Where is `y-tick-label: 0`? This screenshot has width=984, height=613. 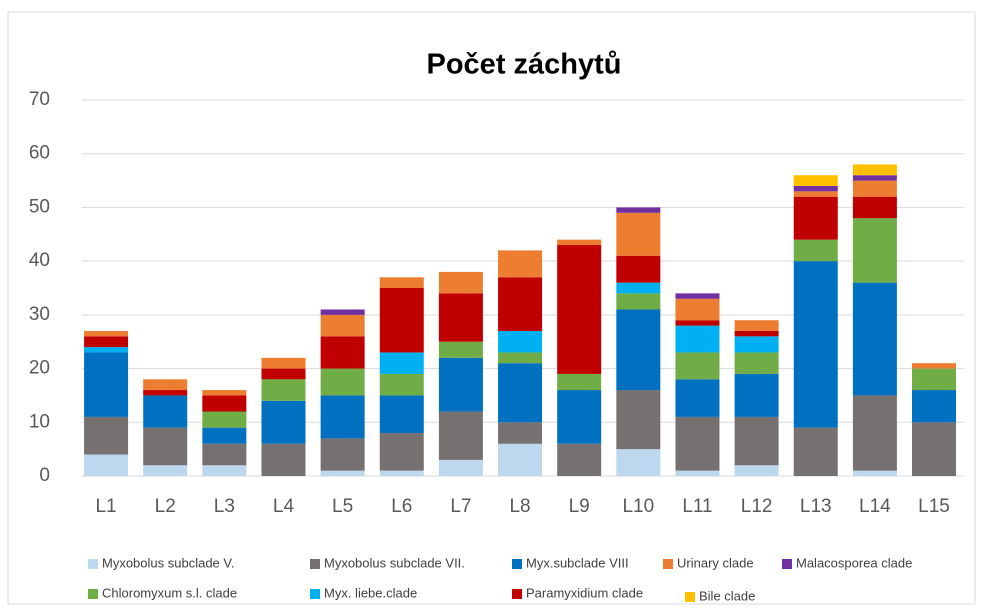
y-tick-label: 0 is located at coordinates (44, 475).